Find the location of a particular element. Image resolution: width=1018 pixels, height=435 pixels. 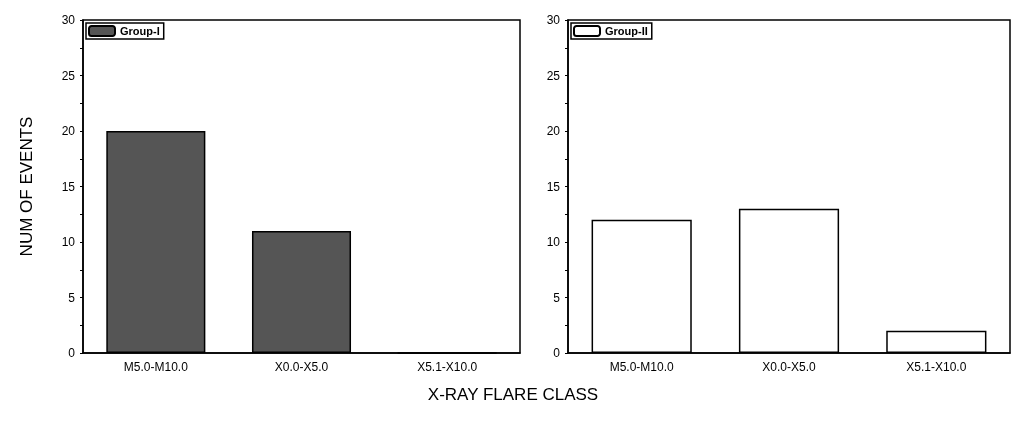

y-axis-title: NUM OF EVENTS is located at coordinates (26, 186).